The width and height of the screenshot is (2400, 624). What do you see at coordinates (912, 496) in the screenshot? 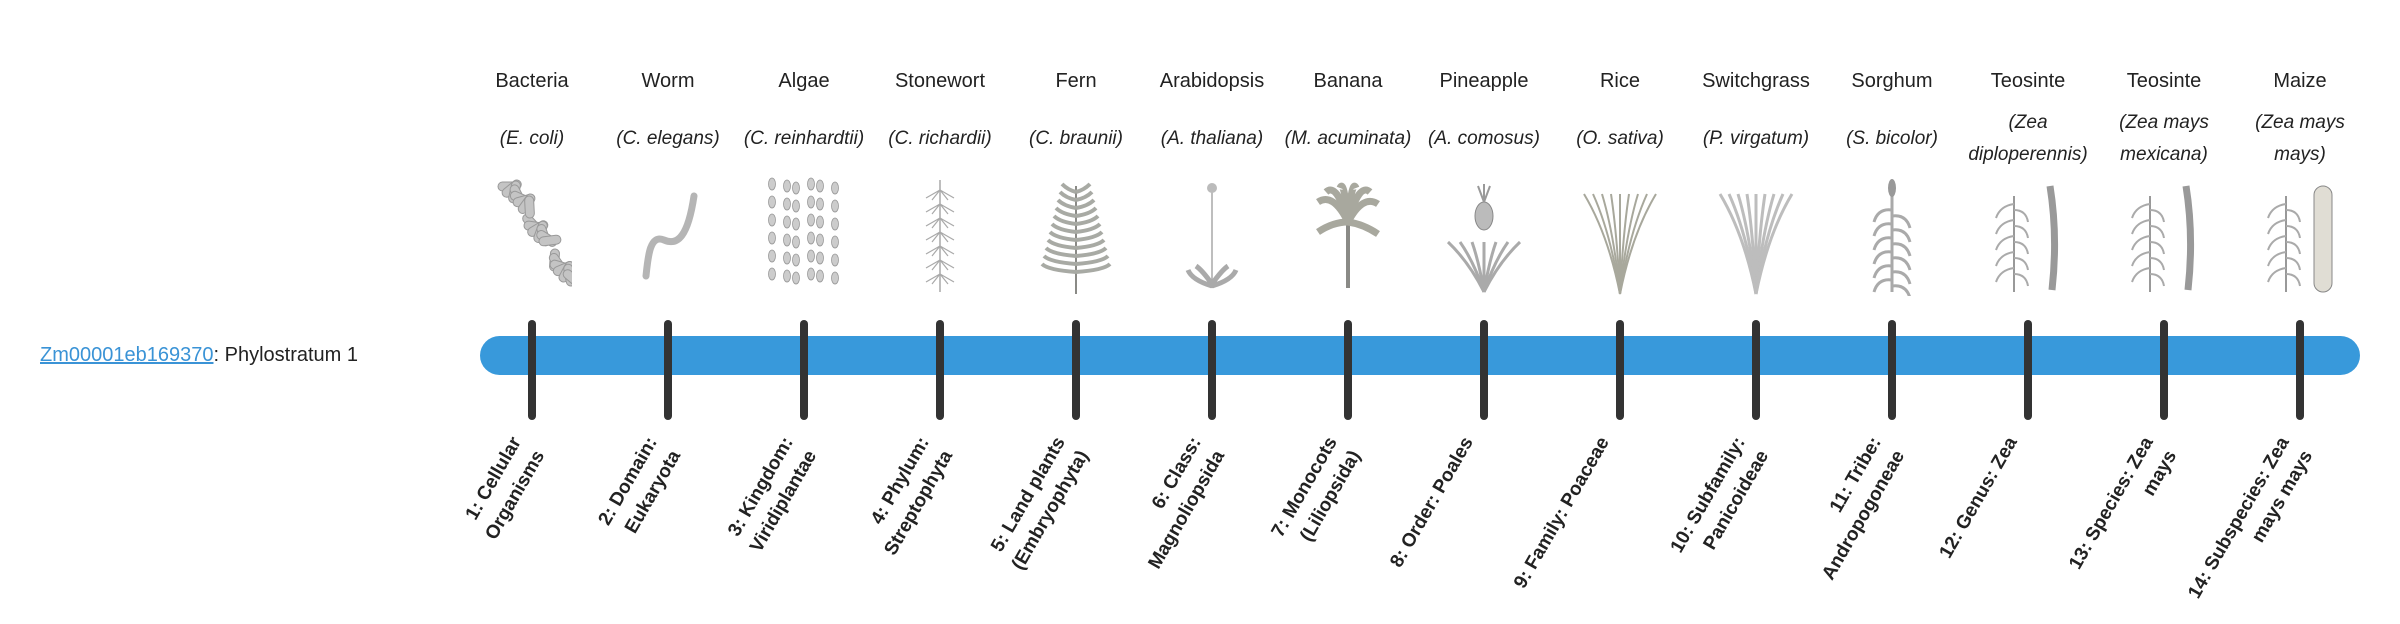
I see `taxonomic-rank-label: 4: Phylum: Streptophyta` at bounding box center [912, 496].